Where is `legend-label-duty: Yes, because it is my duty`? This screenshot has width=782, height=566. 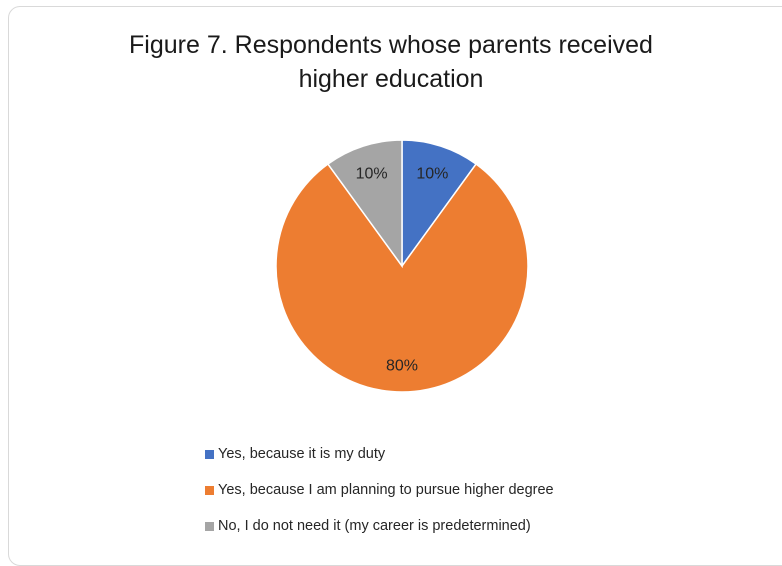 legend-label-duty: Yes, because it is my duty is located at coordinates (302, 454).